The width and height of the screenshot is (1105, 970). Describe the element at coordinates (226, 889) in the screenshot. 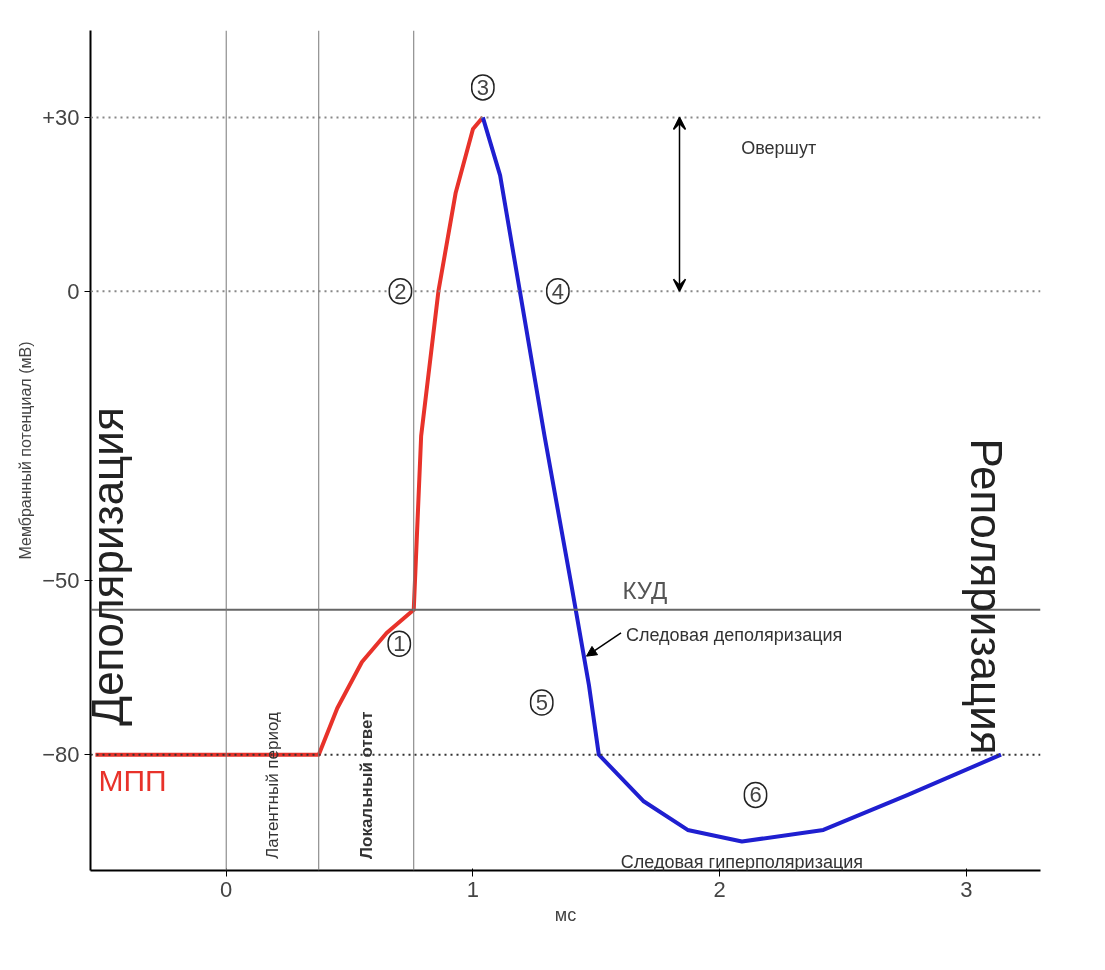

I see `x-tick-label: 0` at that location.